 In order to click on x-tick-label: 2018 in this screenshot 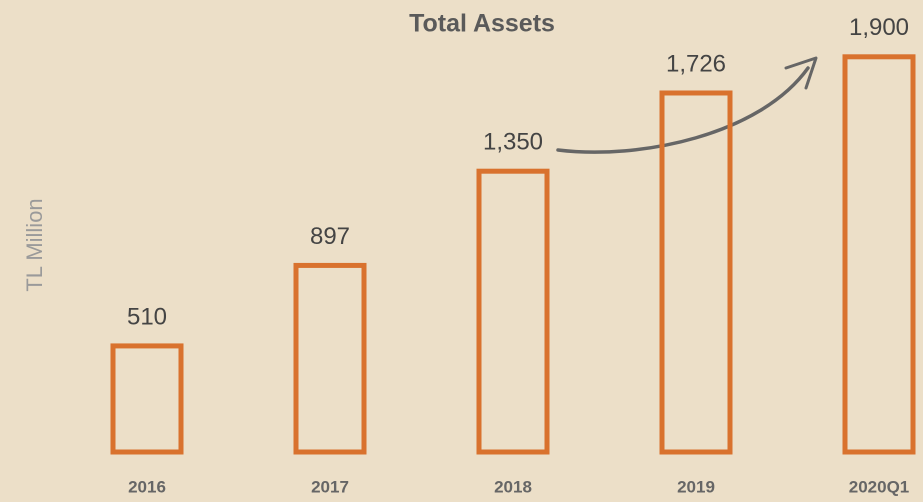, I will do `click(513, 486)`.